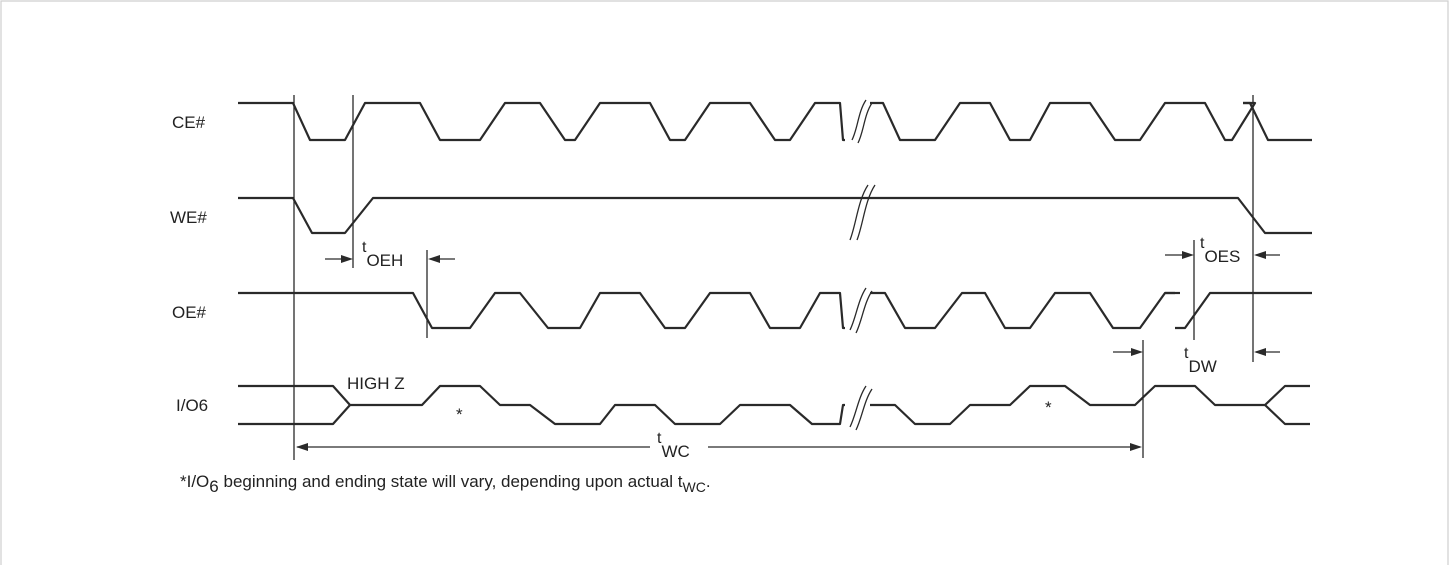  What do you see at coordinates (862, 212) in the screenshot?
I see `break-mark-we` at bounding box center [862, 212].